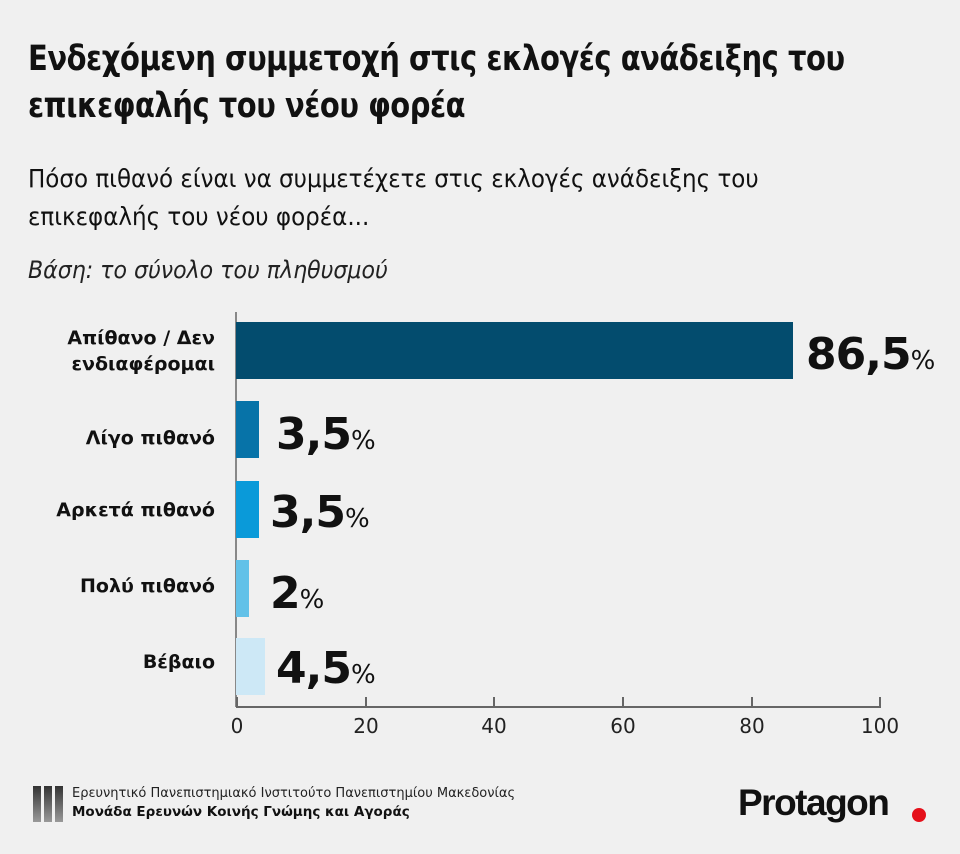 The image size is (960, 854). What do you see at coordinates (314, 668) in the screenshot?
I see `value-number: 4,5` at bounding box center [314, 668].